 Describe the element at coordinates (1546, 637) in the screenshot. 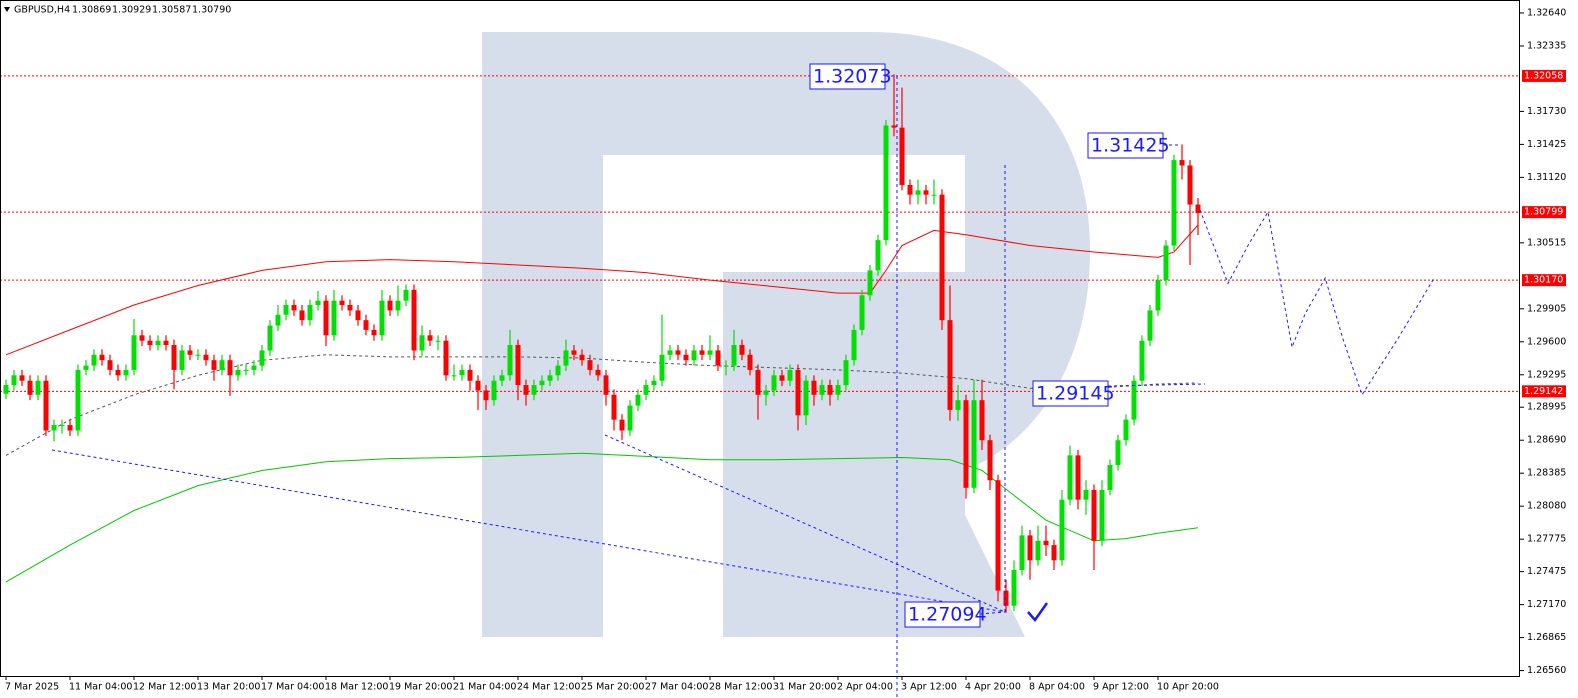

I see `y-tick-label: 1.26865` at that location.